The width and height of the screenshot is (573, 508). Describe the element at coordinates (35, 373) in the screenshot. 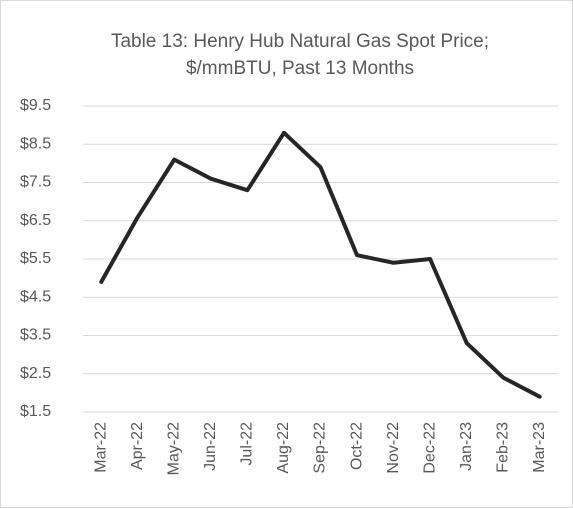

I see `y-tick-label: $2.5` at that location.